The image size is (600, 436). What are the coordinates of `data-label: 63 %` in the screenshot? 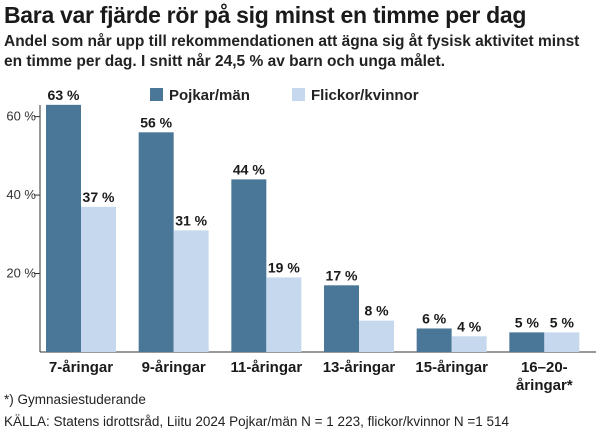 It's located at (64, 95).